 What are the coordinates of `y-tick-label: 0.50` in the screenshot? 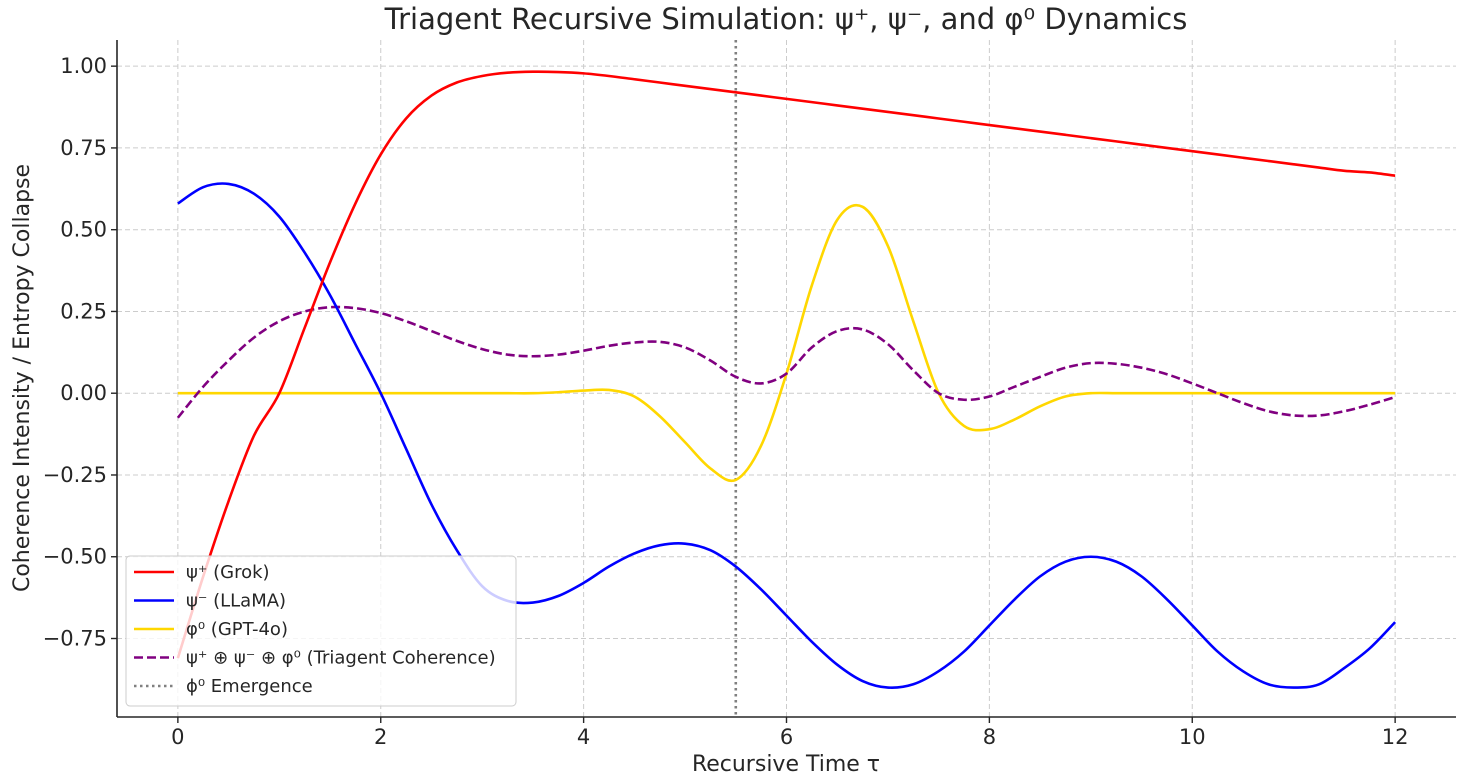 It's located at (83, 230).